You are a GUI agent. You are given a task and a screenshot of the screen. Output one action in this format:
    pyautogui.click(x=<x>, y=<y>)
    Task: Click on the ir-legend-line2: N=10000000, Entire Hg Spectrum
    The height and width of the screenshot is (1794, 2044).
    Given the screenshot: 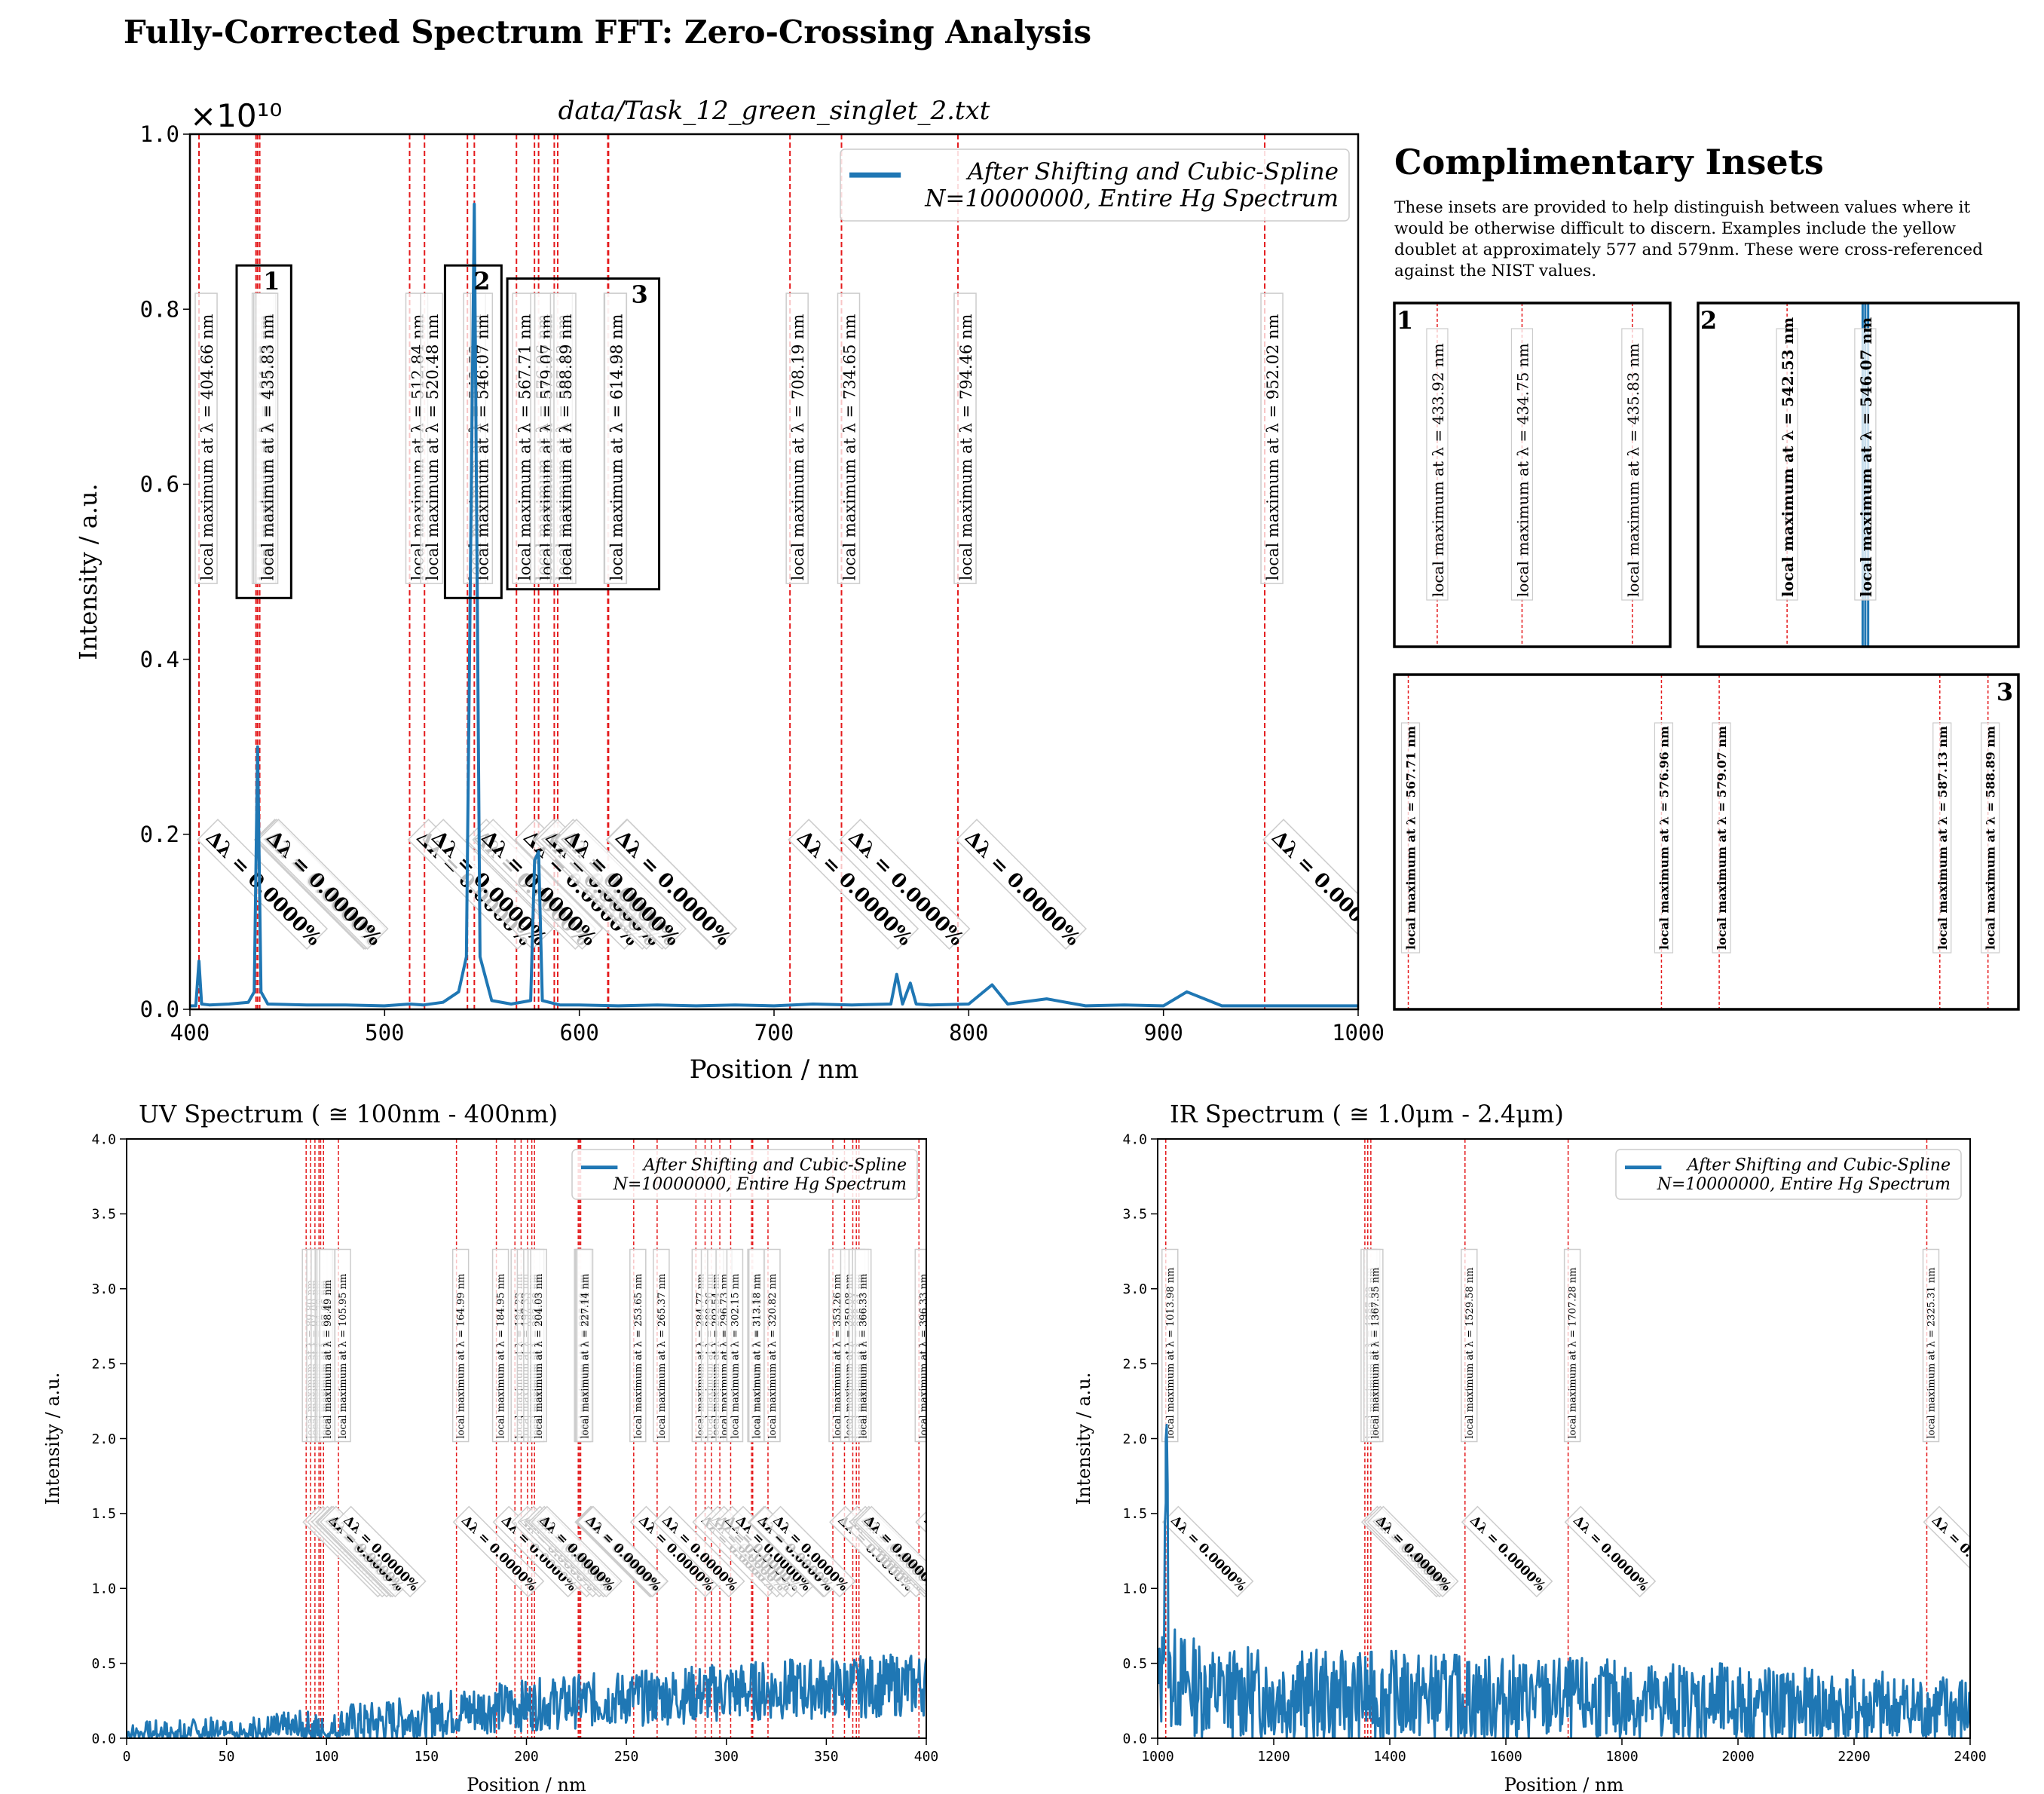 What is the action you would take?
    pyautogui.click(x=1804, y=1184)
    